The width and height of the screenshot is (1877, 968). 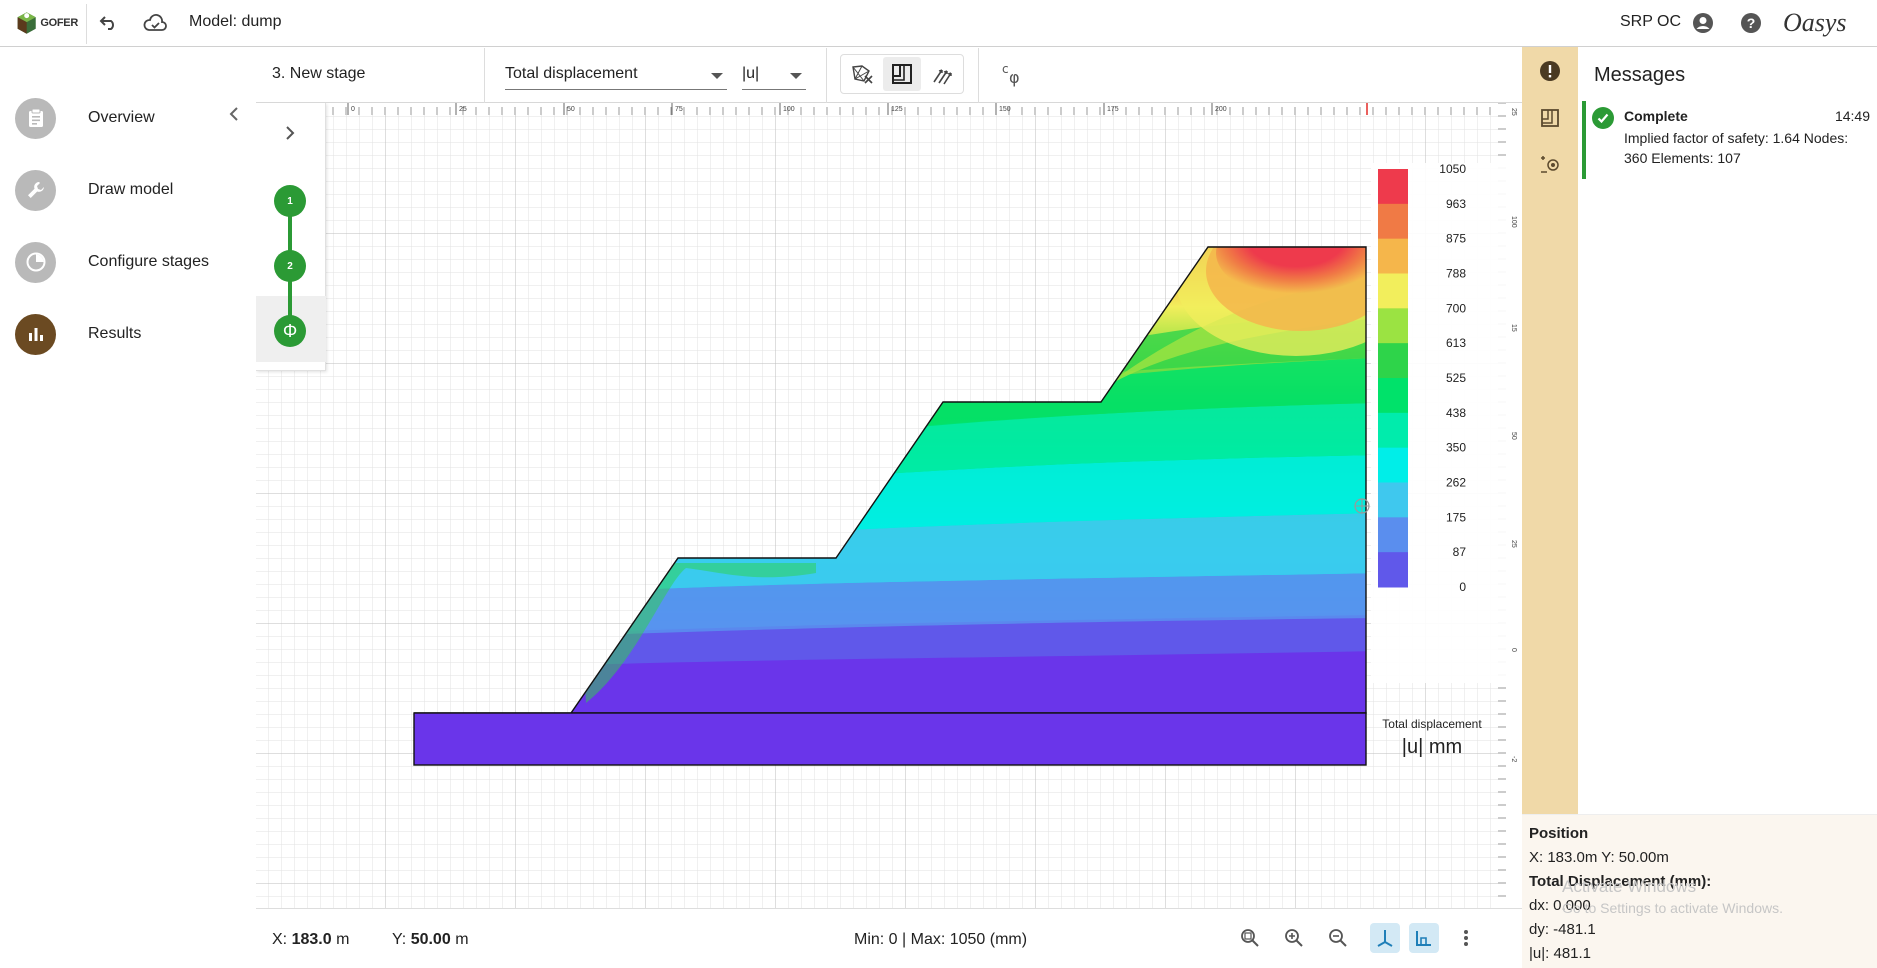 I want to click on svg-text: φ, so click(x=1014, y=77).